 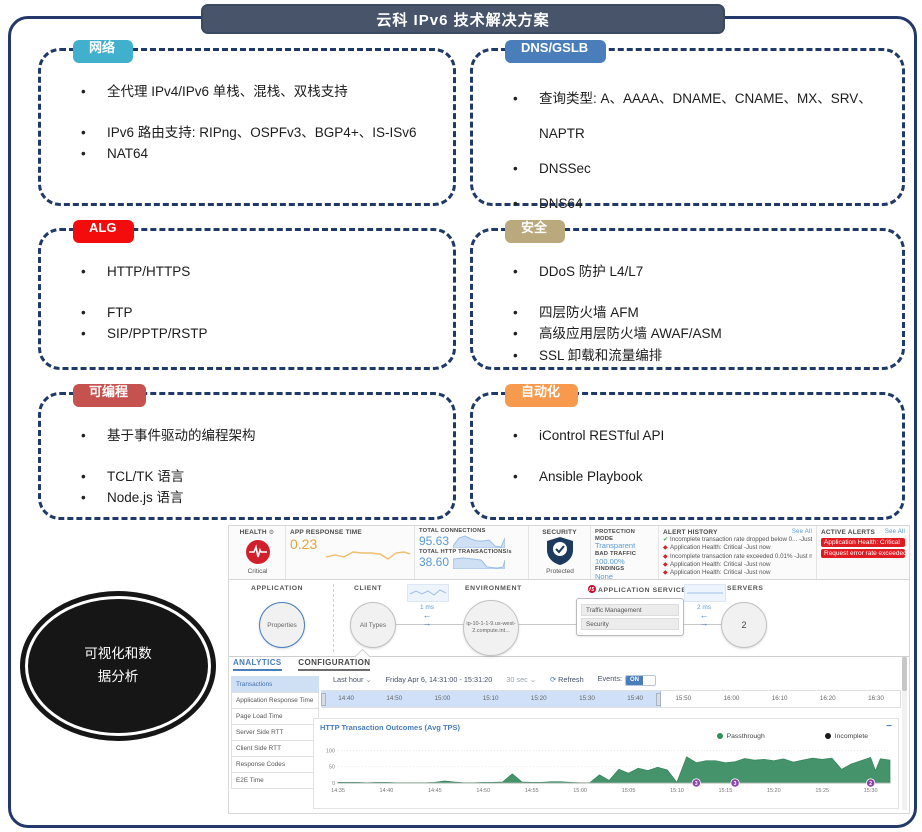 What do you see at coordinates (801, 532) in the screenshot?
I see `alert-history-see-all: See All` at bounding box center [801, 532].